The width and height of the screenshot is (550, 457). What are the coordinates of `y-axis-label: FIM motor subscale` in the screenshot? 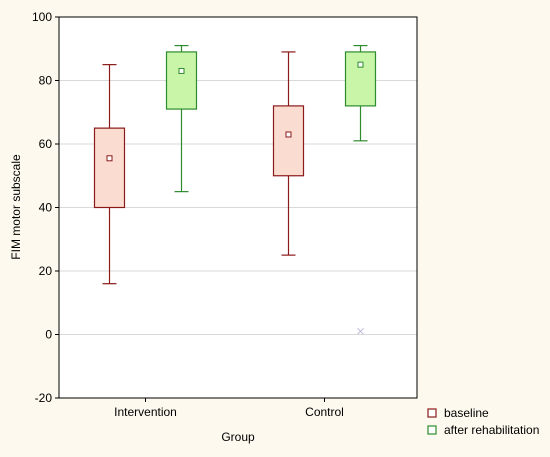 It's located at (16, 207).